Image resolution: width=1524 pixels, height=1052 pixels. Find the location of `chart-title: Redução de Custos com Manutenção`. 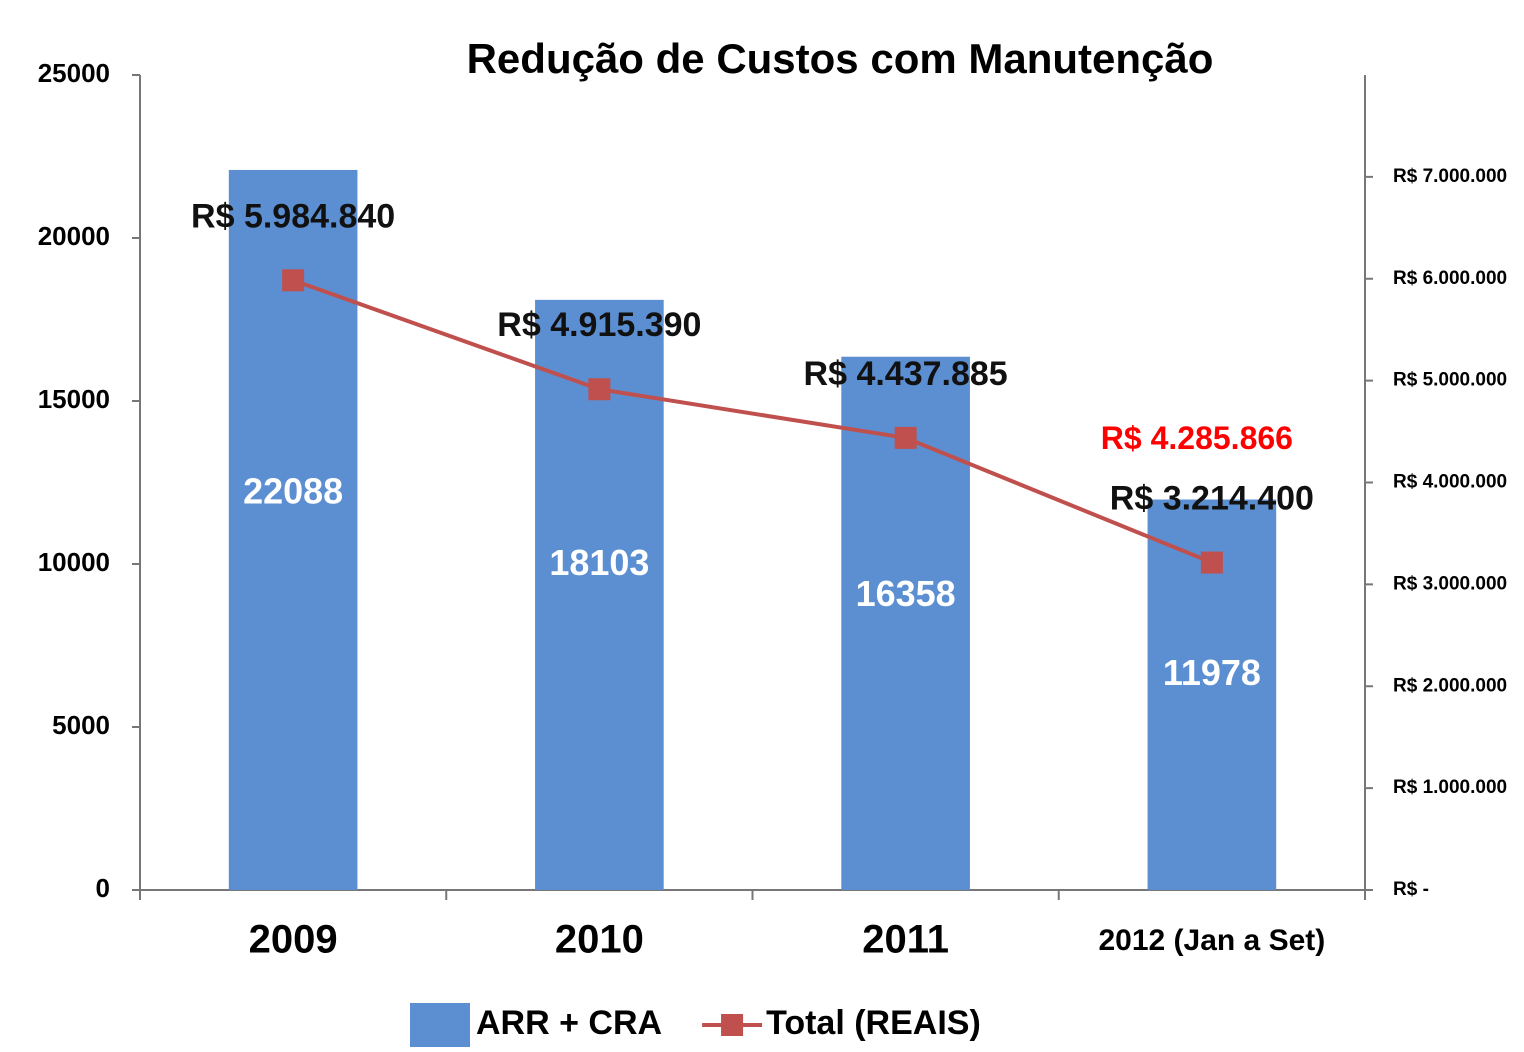

chart-title: Redução de Custos com Manutenção is located at coordinates (840, 58).